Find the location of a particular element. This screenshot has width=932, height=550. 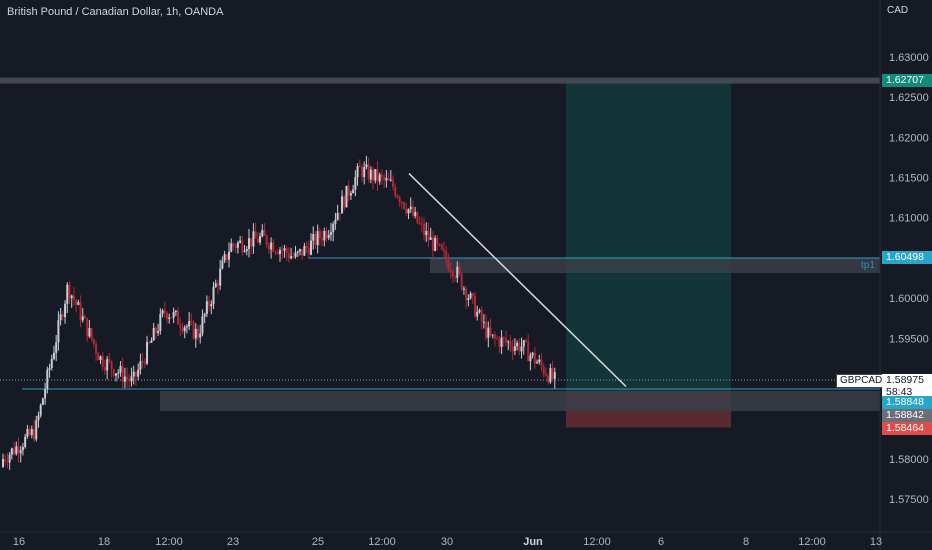

tp1-label: tp1 is located at coordinates (868, 265).